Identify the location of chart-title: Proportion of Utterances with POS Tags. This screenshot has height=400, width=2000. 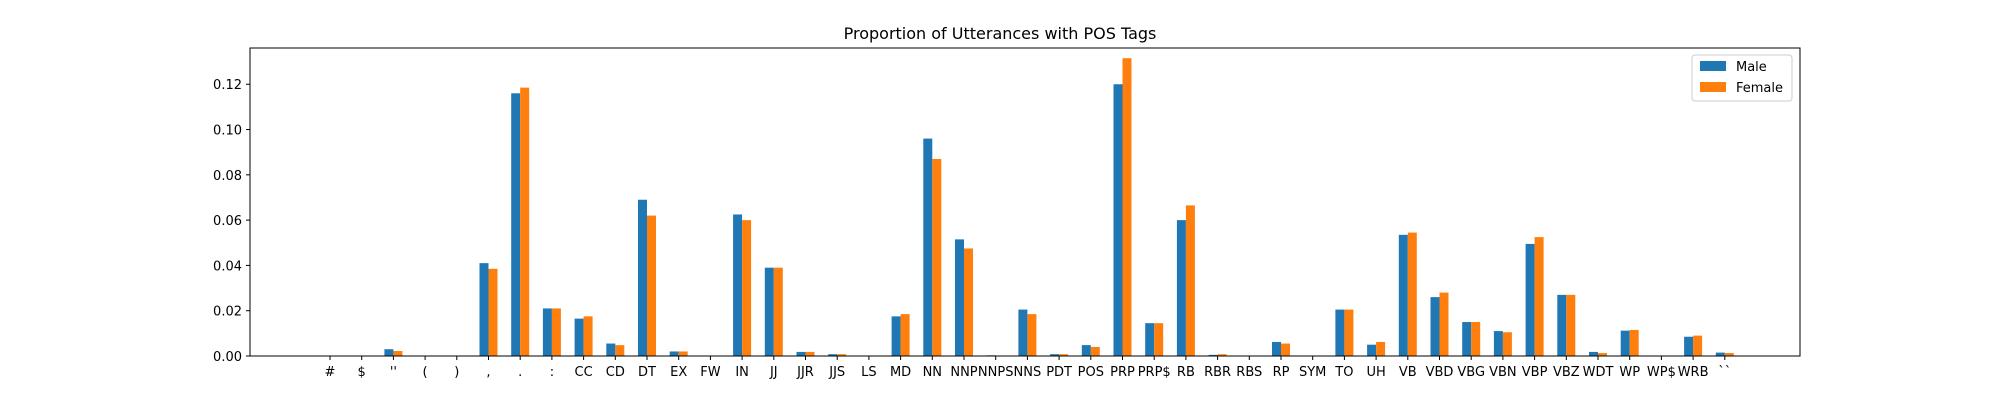
(1000, 33).